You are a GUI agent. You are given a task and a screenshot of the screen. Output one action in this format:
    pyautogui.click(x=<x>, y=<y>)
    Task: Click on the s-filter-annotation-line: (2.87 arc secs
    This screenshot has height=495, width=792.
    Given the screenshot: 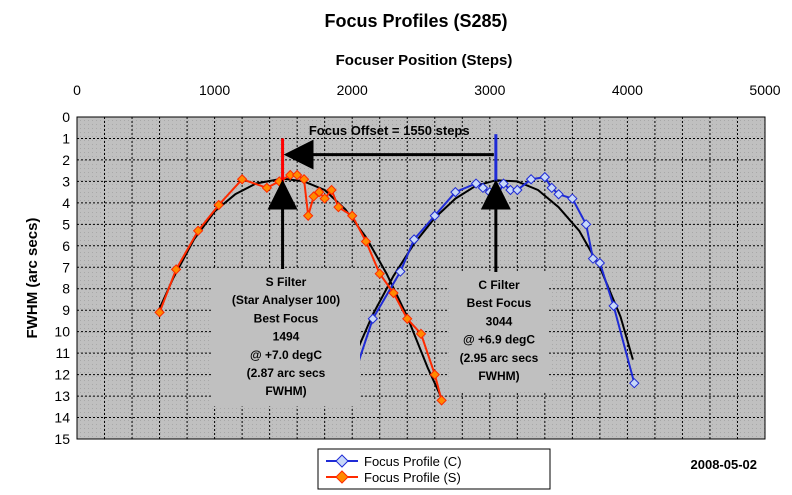 What is the action you would take?
    pyautogui.click(x=286, y=373)
    